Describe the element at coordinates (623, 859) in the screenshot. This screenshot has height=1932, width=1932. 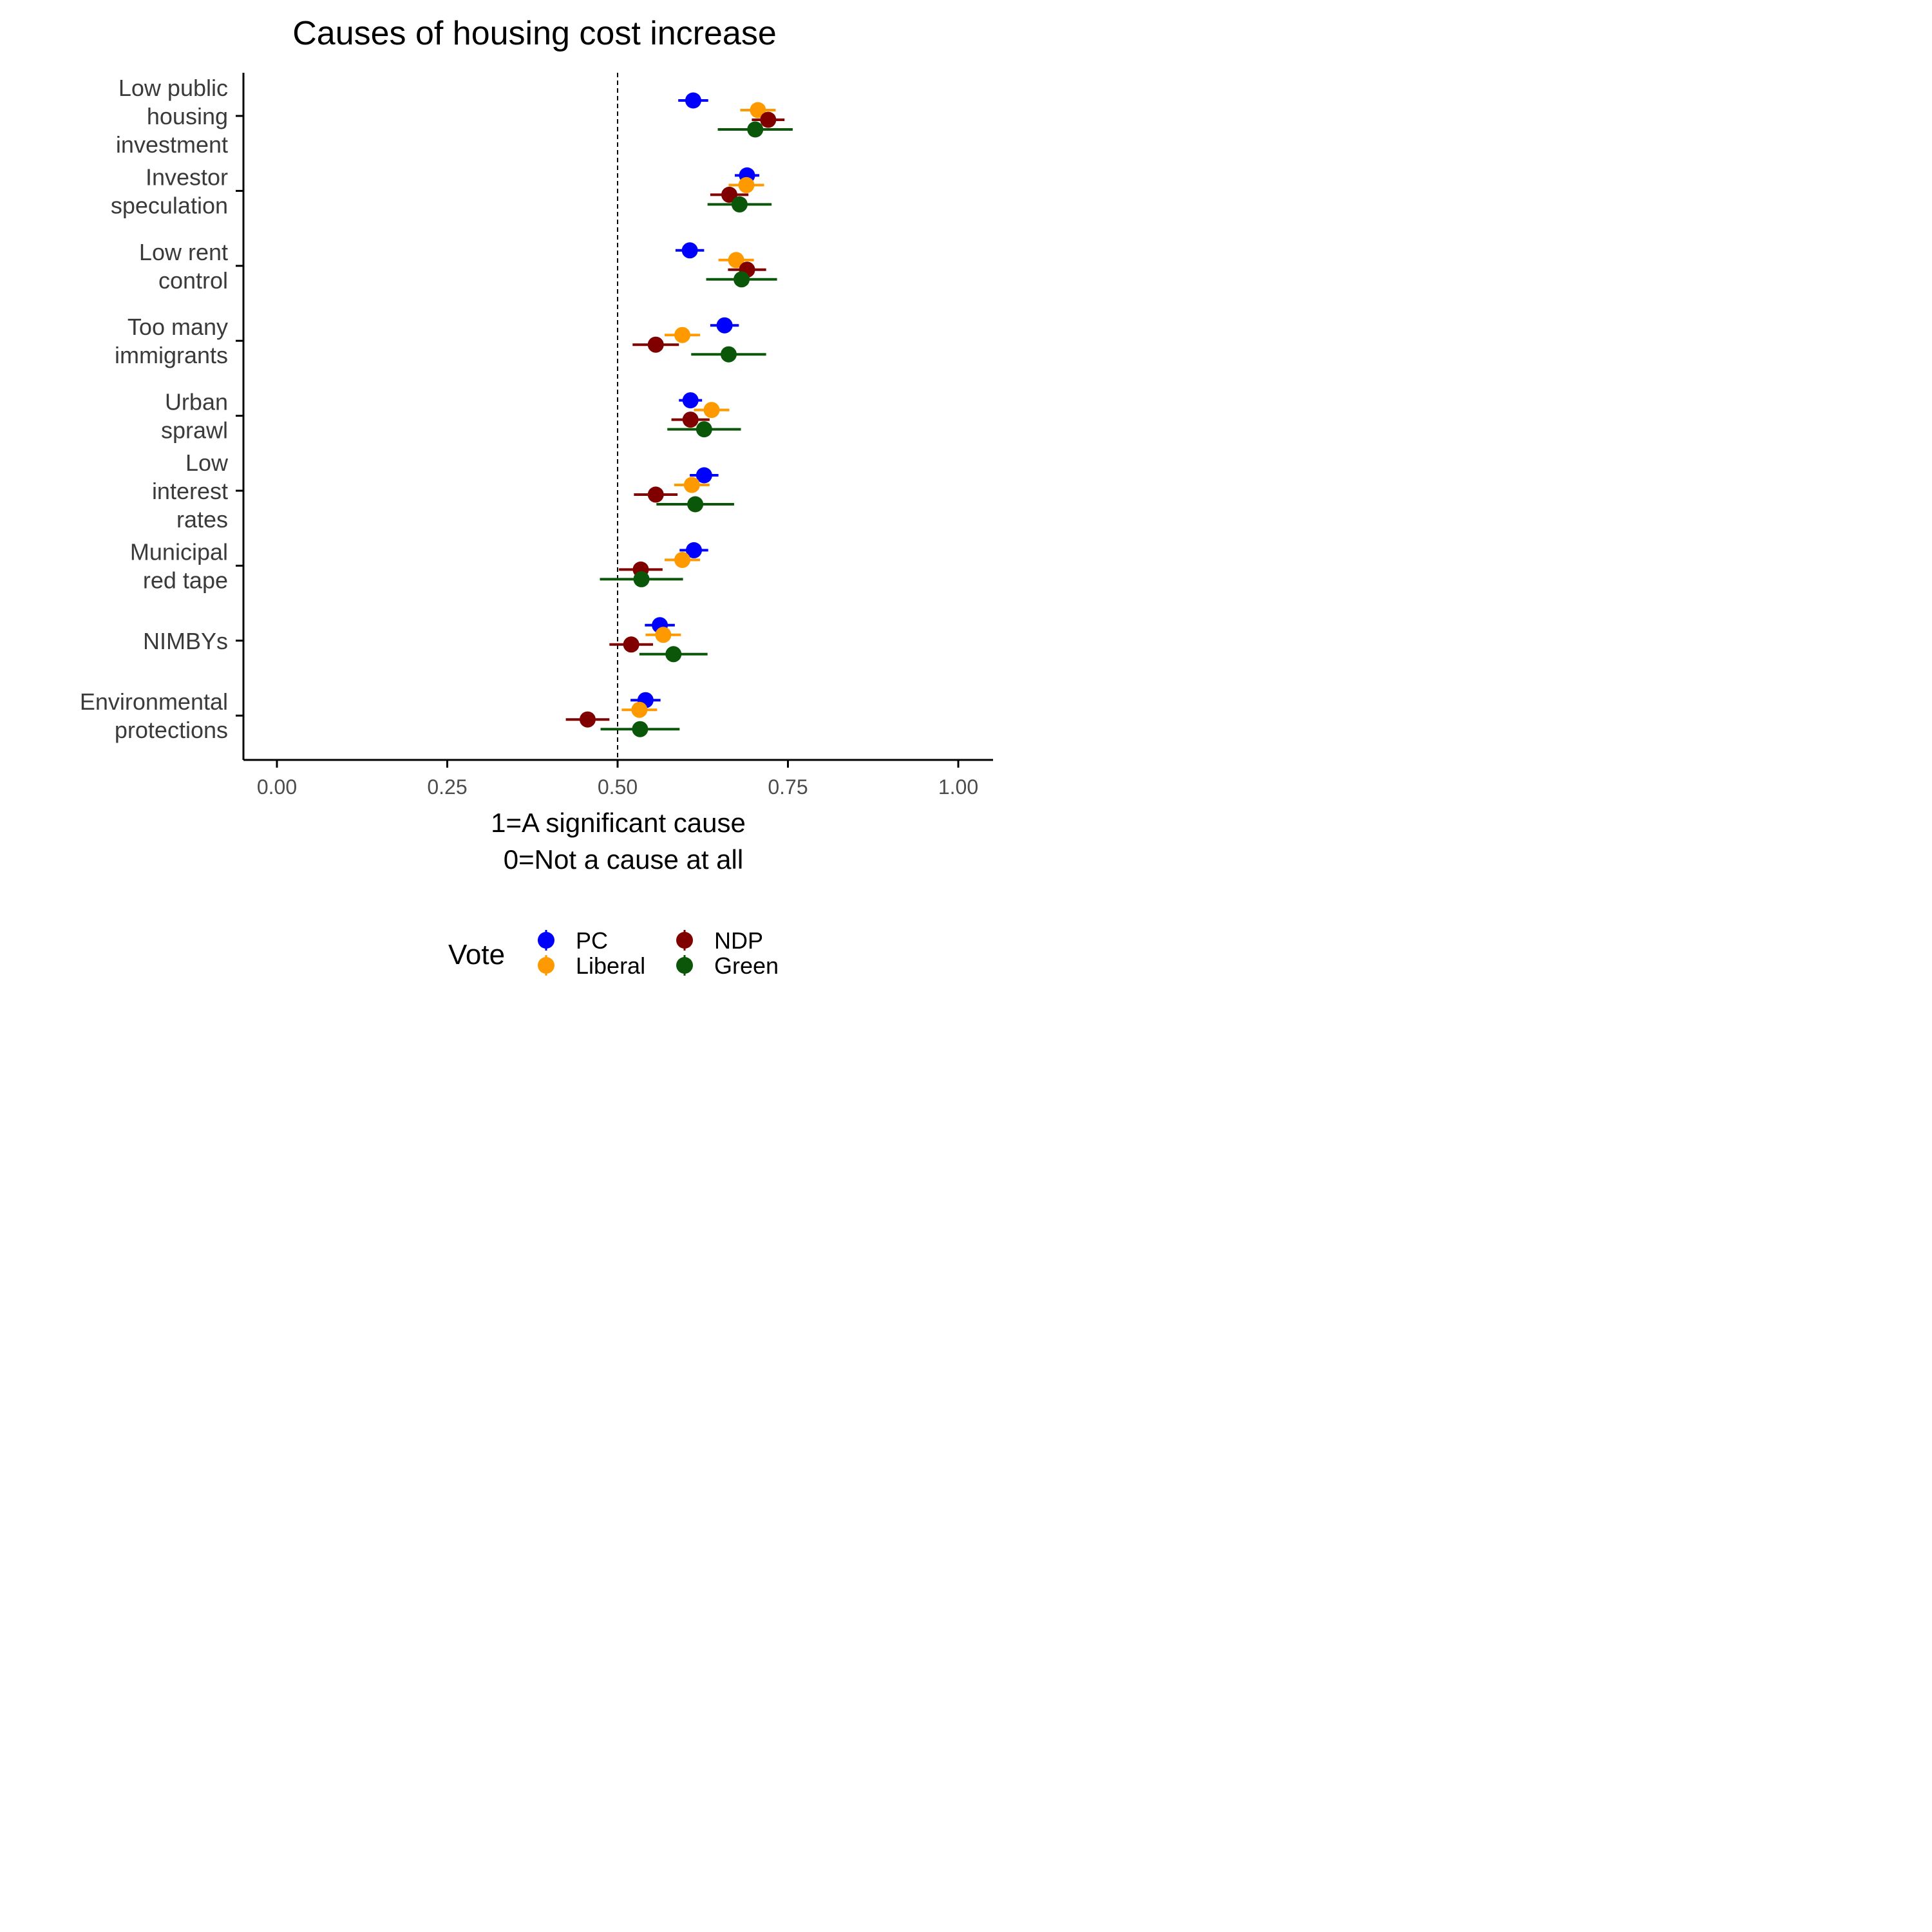
I see `x-axis-title-line-2: 0=Not a cause at all` at that location.